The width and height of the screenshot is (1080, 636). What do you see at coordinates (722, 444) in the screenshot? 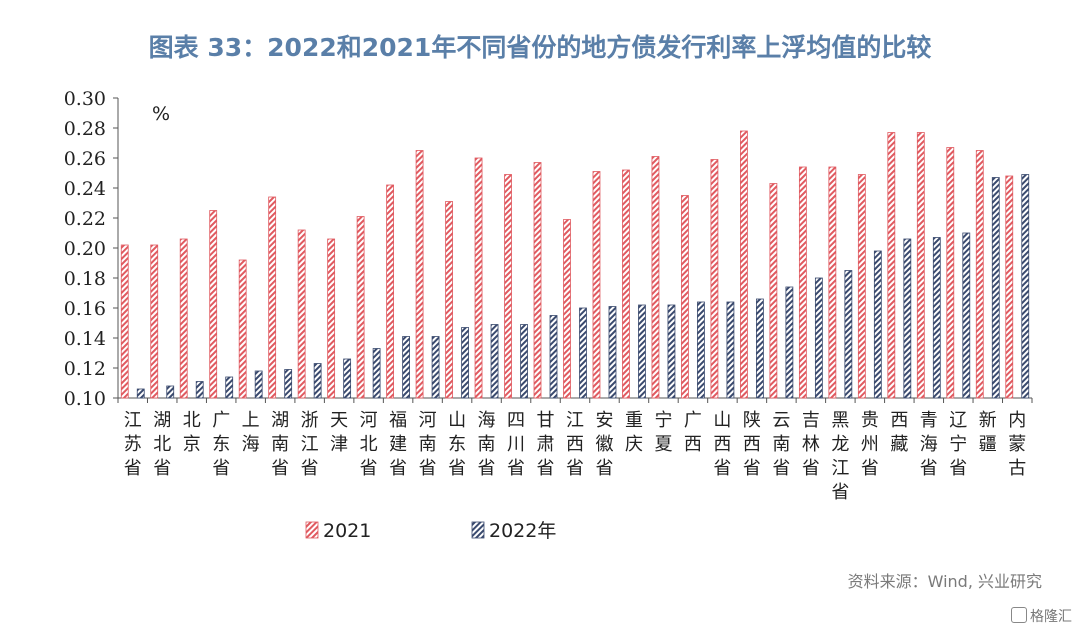
I see `x-tick-label: 山西省` at bounding box center [722, 444].